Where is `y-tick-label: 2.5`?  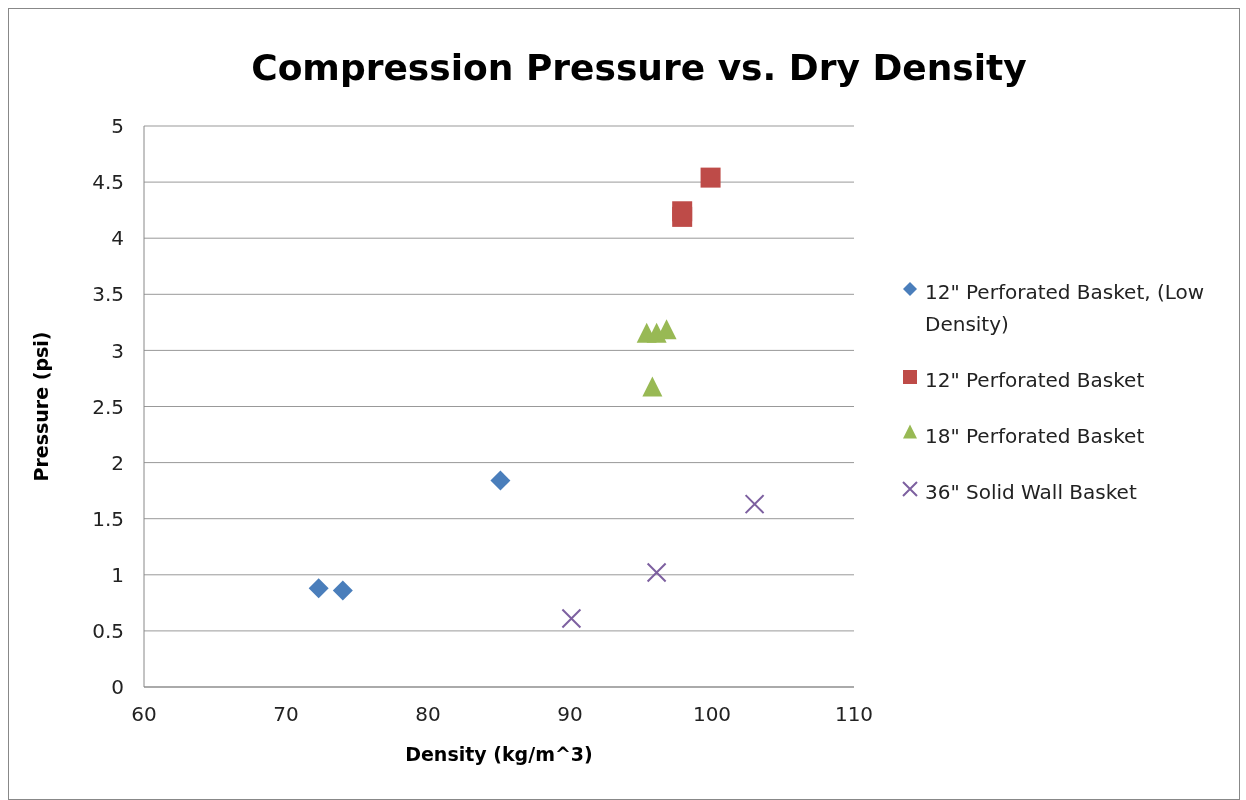 y-tick-label: 2.5 is located at coordinates (108, 406).